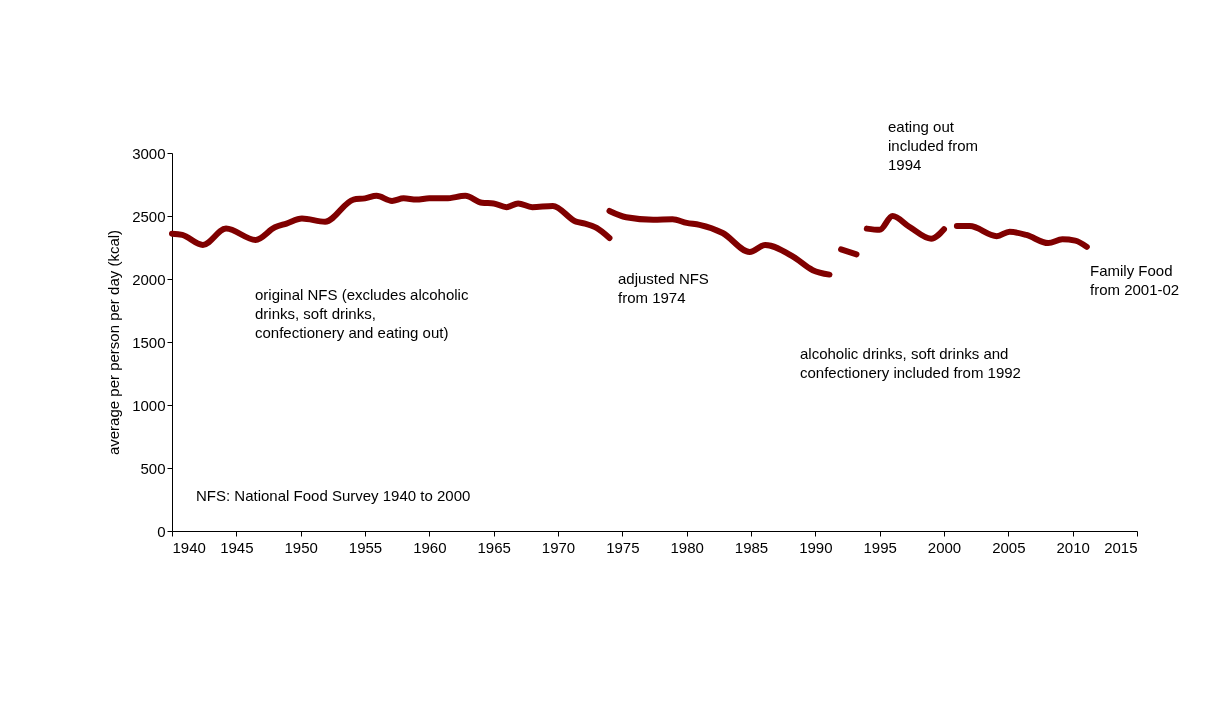 The width and height of the screenshot is (1232, 702). Describe the element at coordinates (623, 547) in the screenshot. I see `x-tick-label: 1975` at that location.